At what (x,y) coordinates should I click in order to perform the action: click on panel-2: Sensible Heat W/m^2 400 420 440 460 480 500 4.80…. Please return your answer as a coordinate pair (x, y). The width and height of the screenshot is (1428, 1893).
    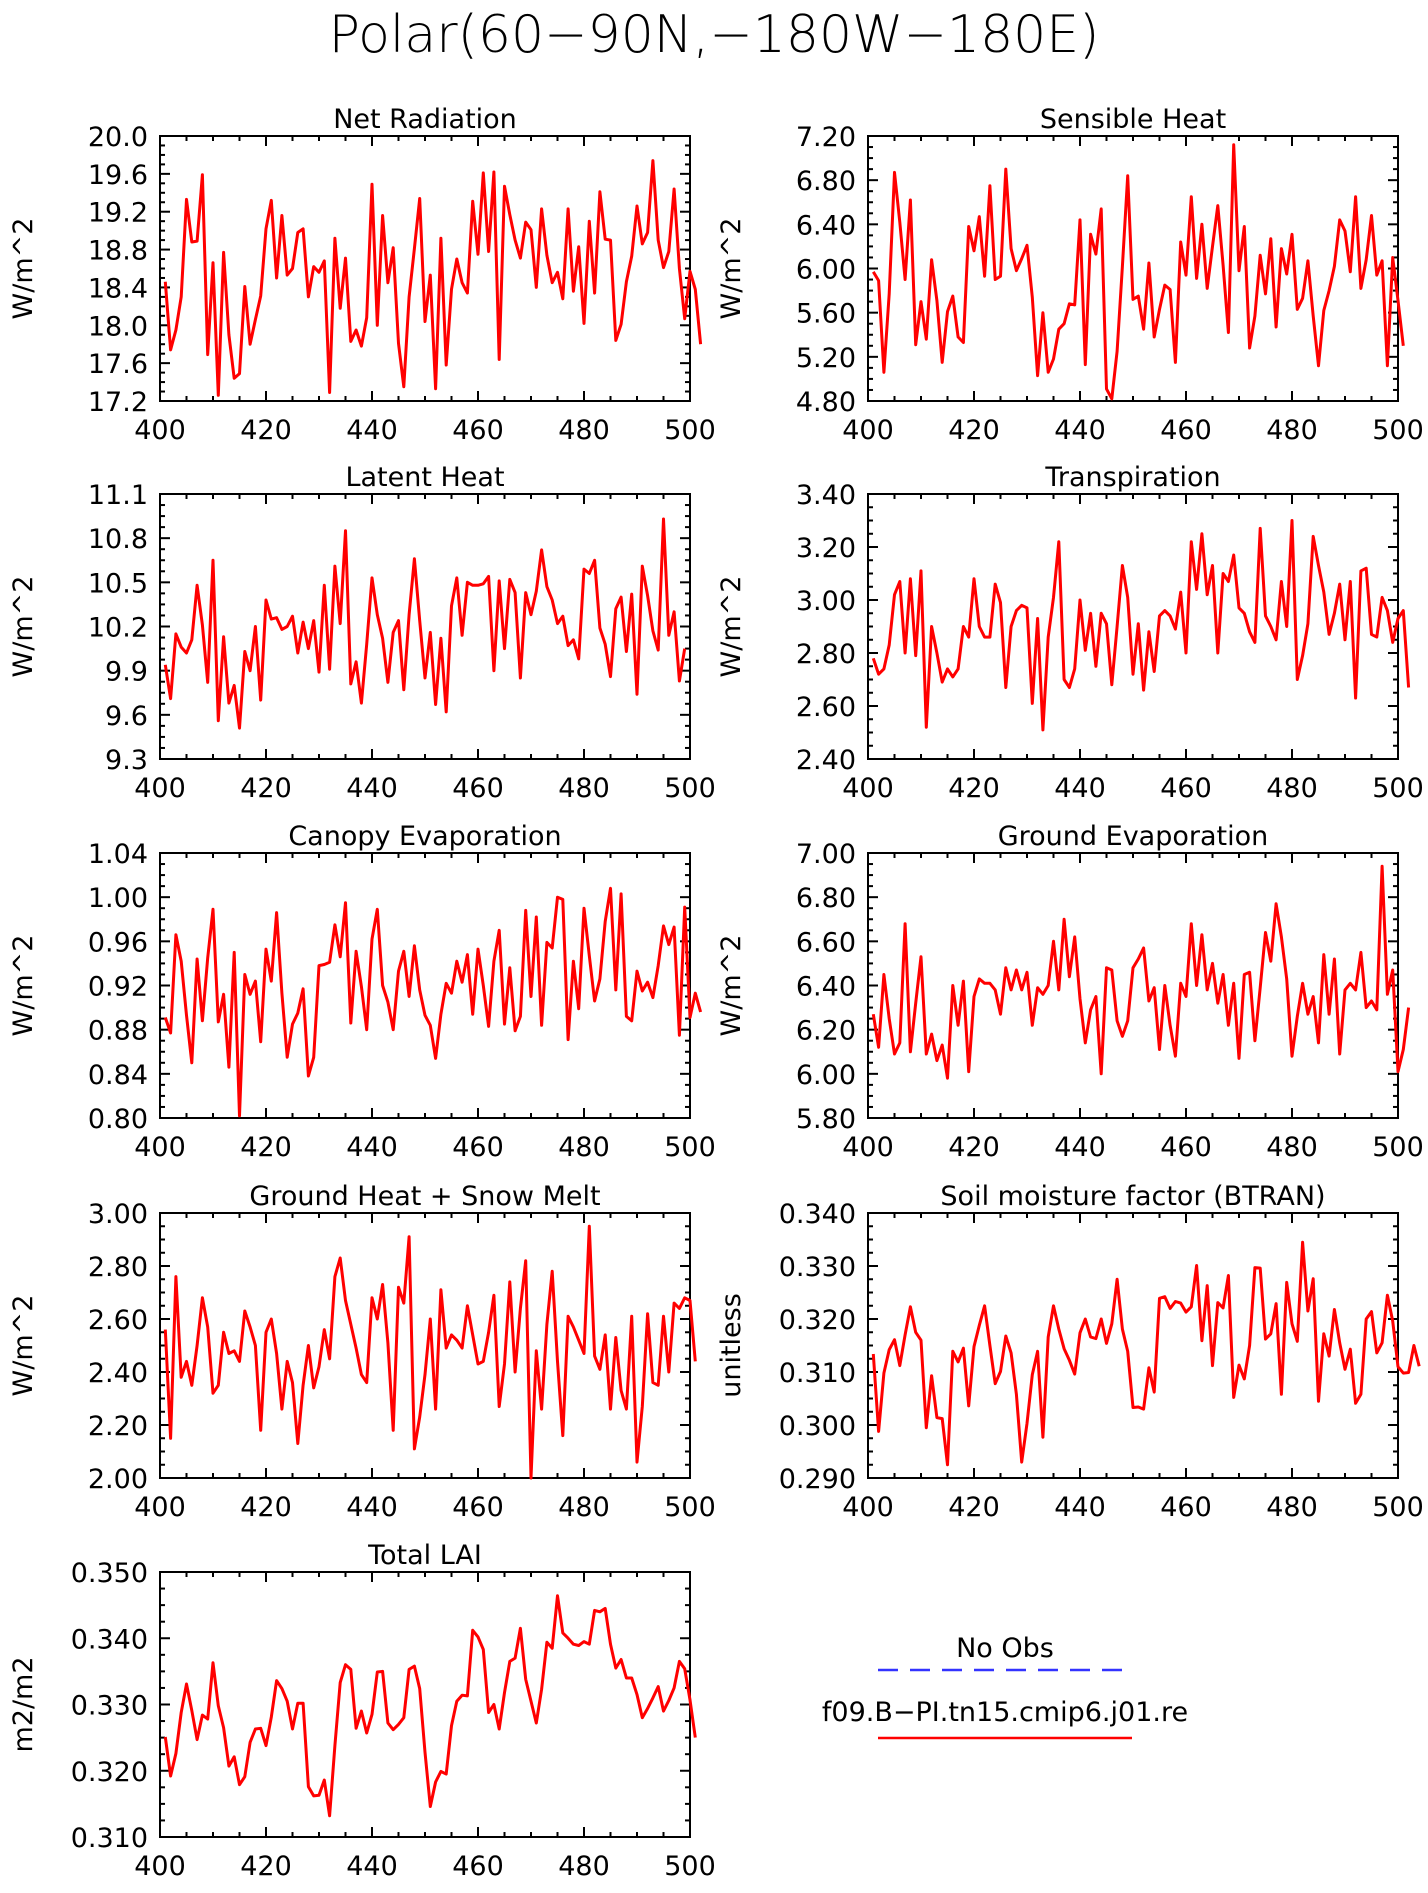
    Looking at the image, I should click on (1070, 275).